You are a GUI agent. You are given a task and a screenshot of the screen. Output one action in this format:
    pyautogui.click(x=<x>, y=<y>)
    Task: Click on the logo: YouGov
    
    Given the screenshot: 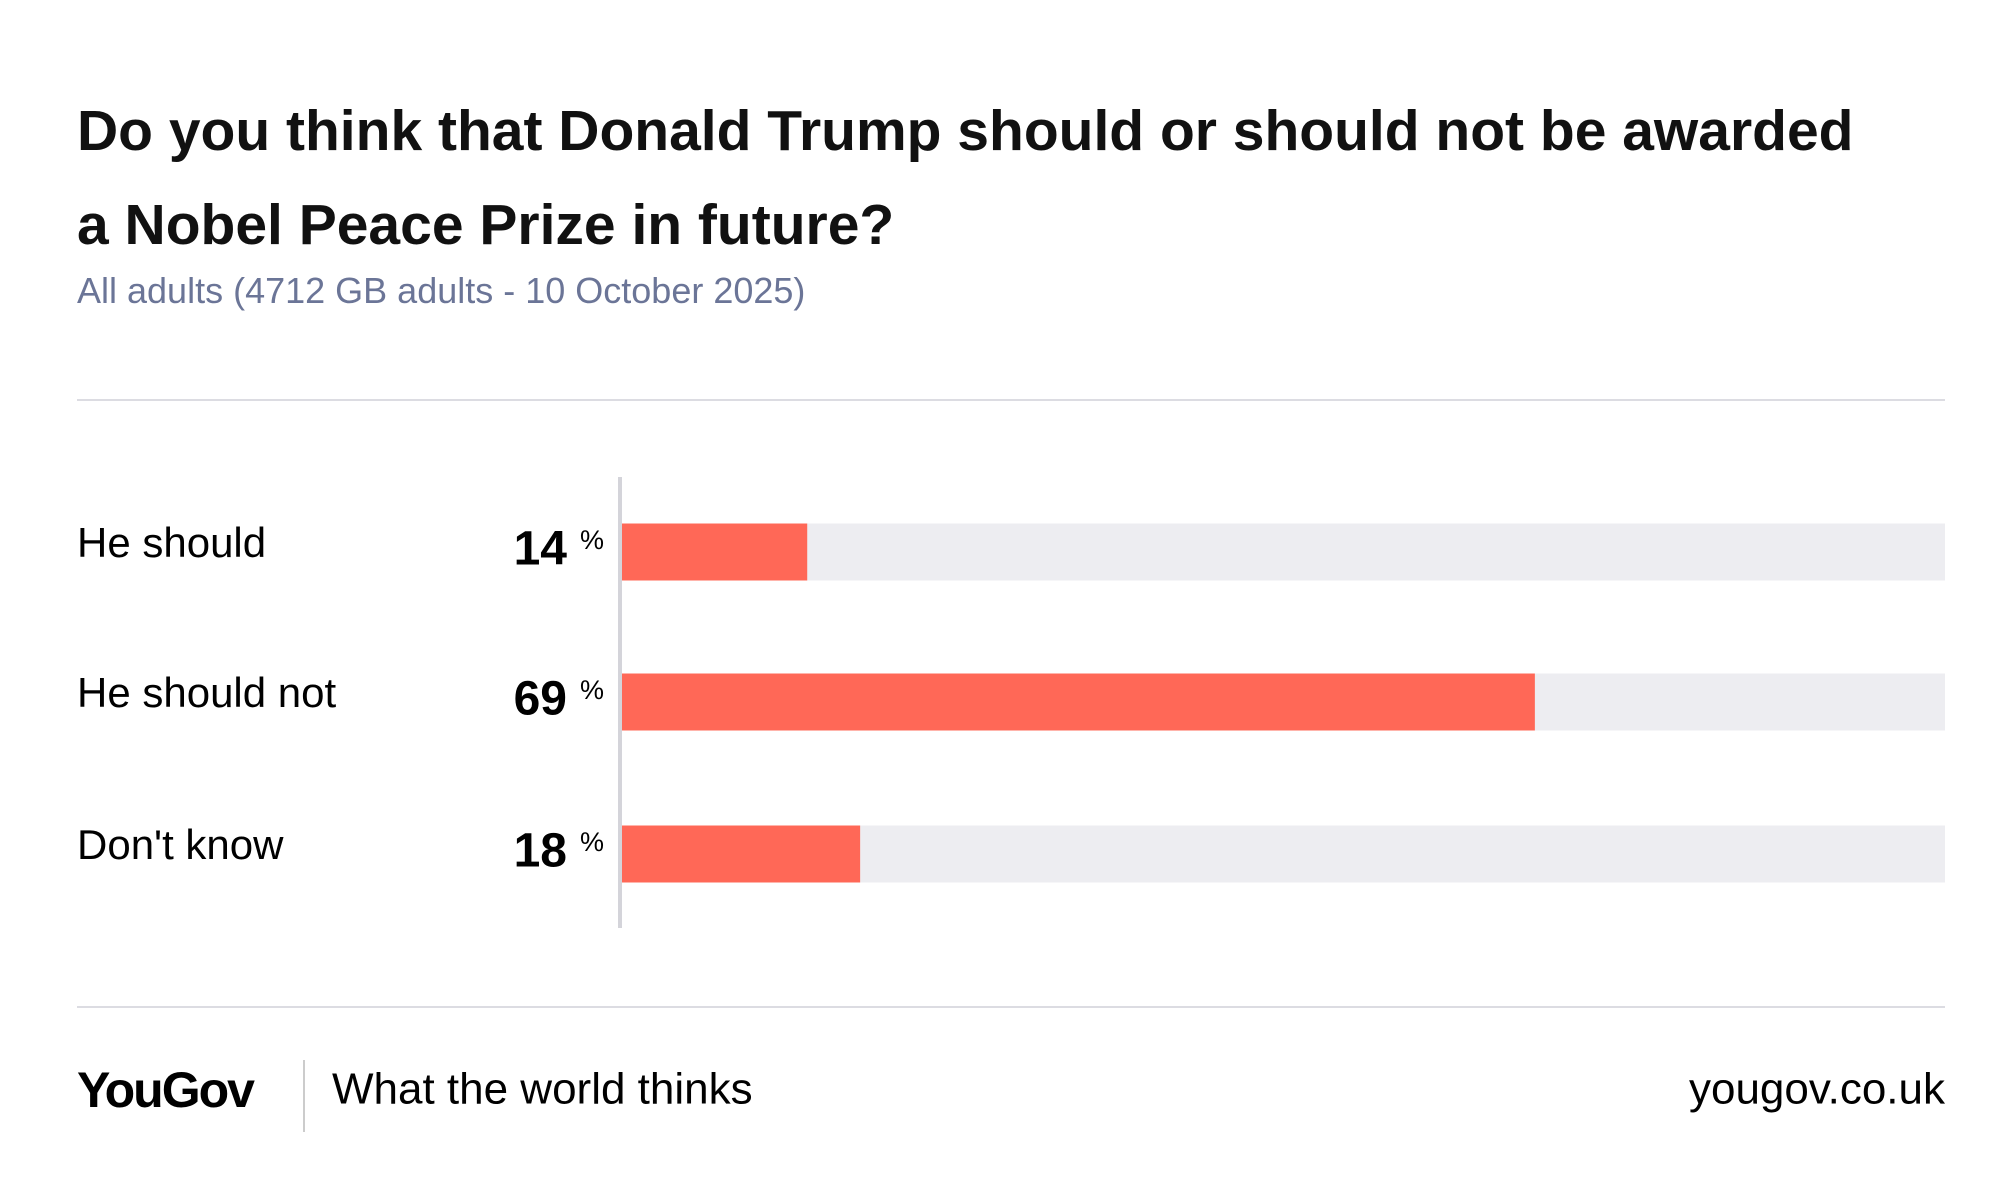 What is the action you would take?
    pyautogui.click(x=166, y=1090)
    